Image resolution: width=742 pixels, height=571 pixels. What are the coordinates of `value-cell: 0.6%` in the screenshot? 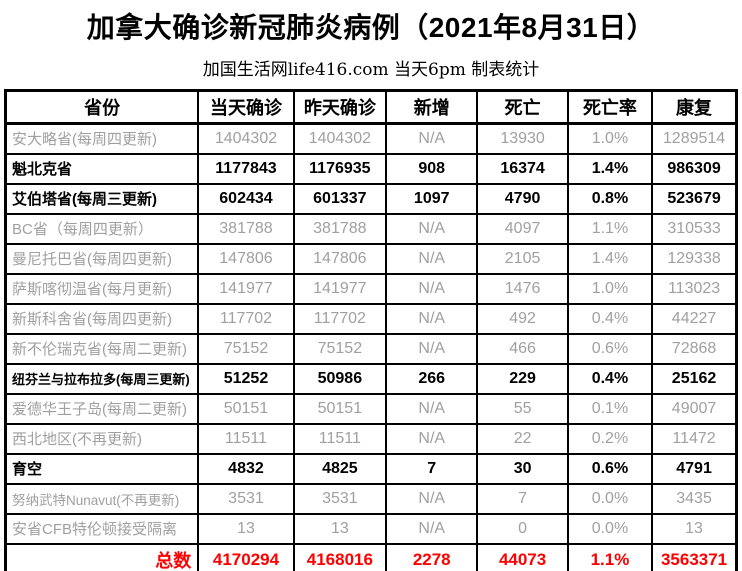 It's located at (610, 348).